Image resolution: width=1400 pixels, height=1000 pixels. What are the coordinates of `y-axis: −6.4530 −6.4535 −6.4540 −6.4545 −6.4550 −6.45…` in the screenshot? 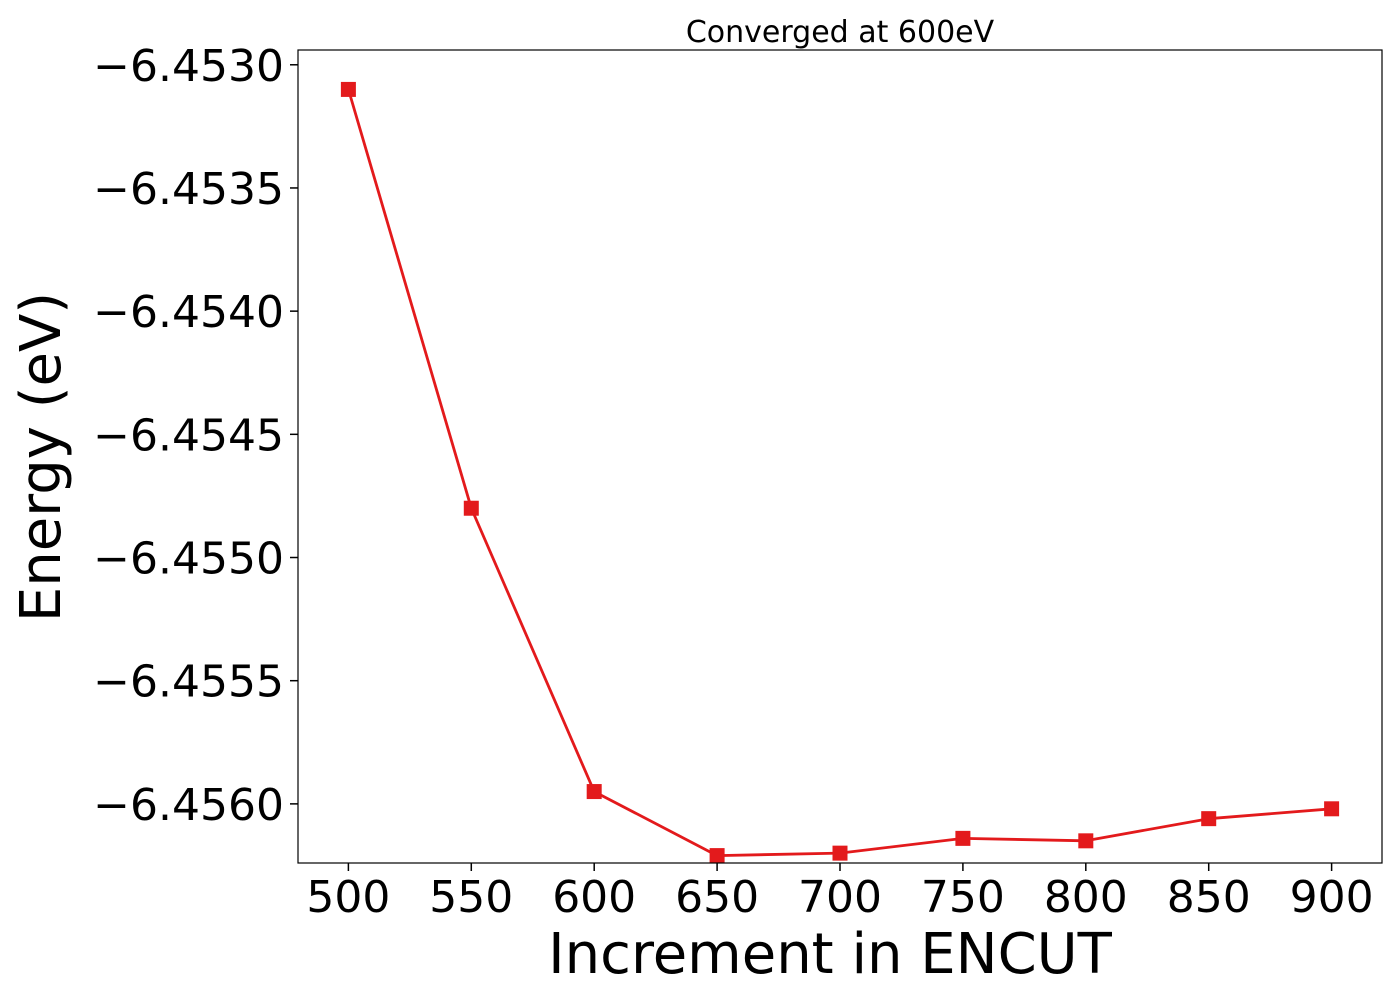 It's located at (195, 436).